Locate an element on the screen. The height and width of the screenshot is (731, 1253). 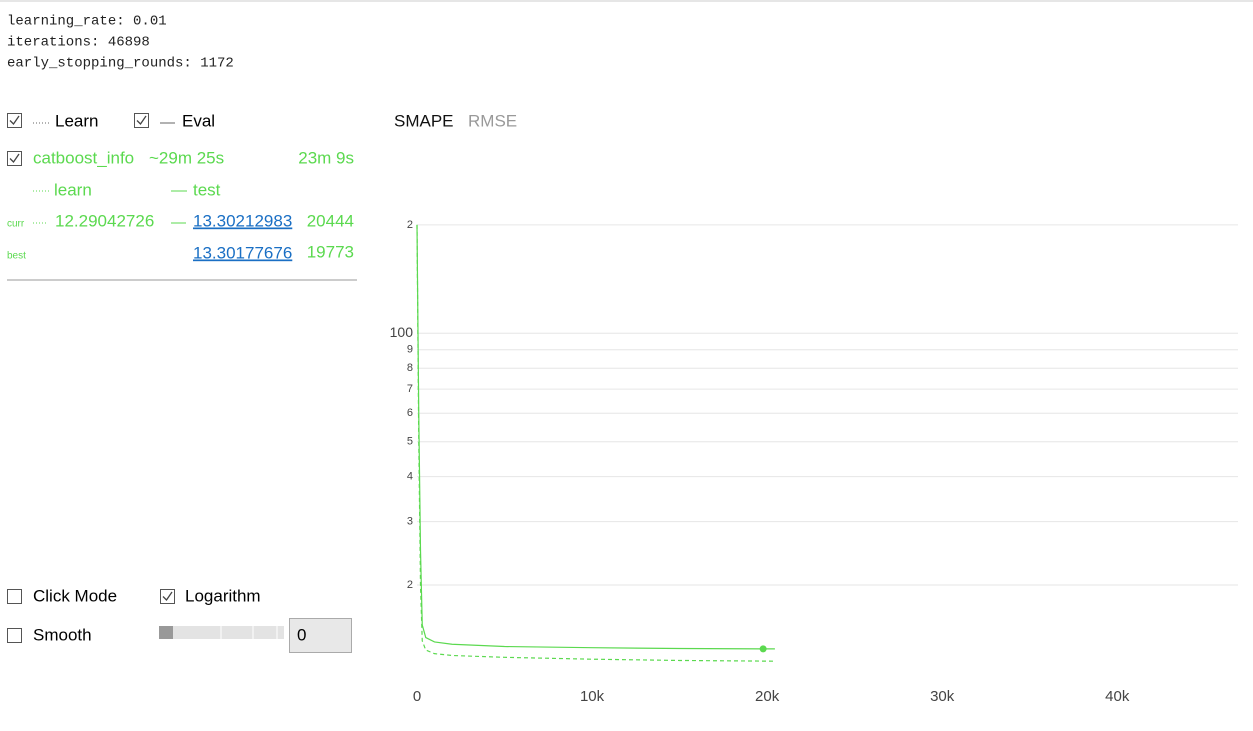
tab: RMSE is located at coordinates (492, 120).